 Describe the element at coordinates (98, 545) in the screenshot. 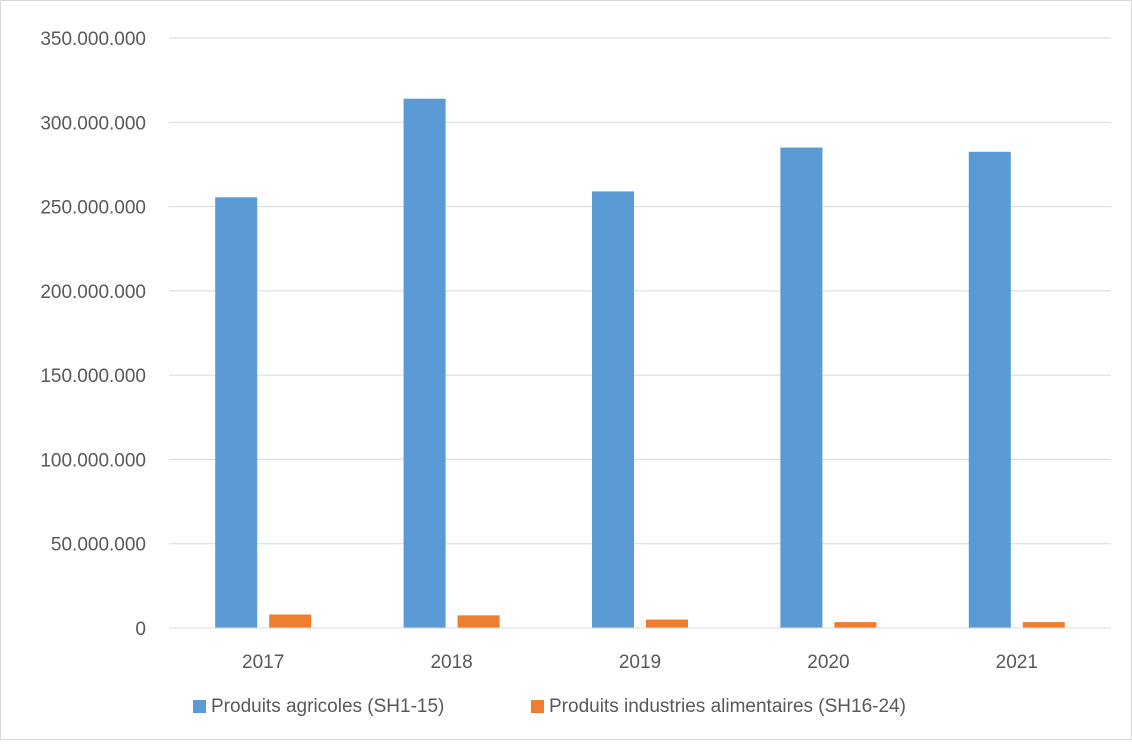

I see `y-tick-label: 50.000.000` at that location.